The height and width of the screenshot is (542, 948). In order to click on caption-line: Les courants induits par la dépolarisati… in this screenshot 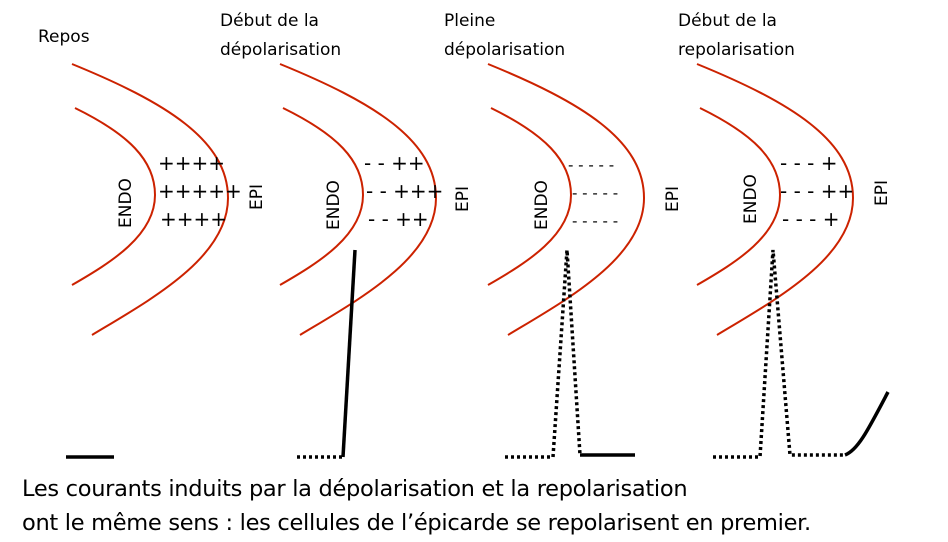, I will do `click(355, 489)`.